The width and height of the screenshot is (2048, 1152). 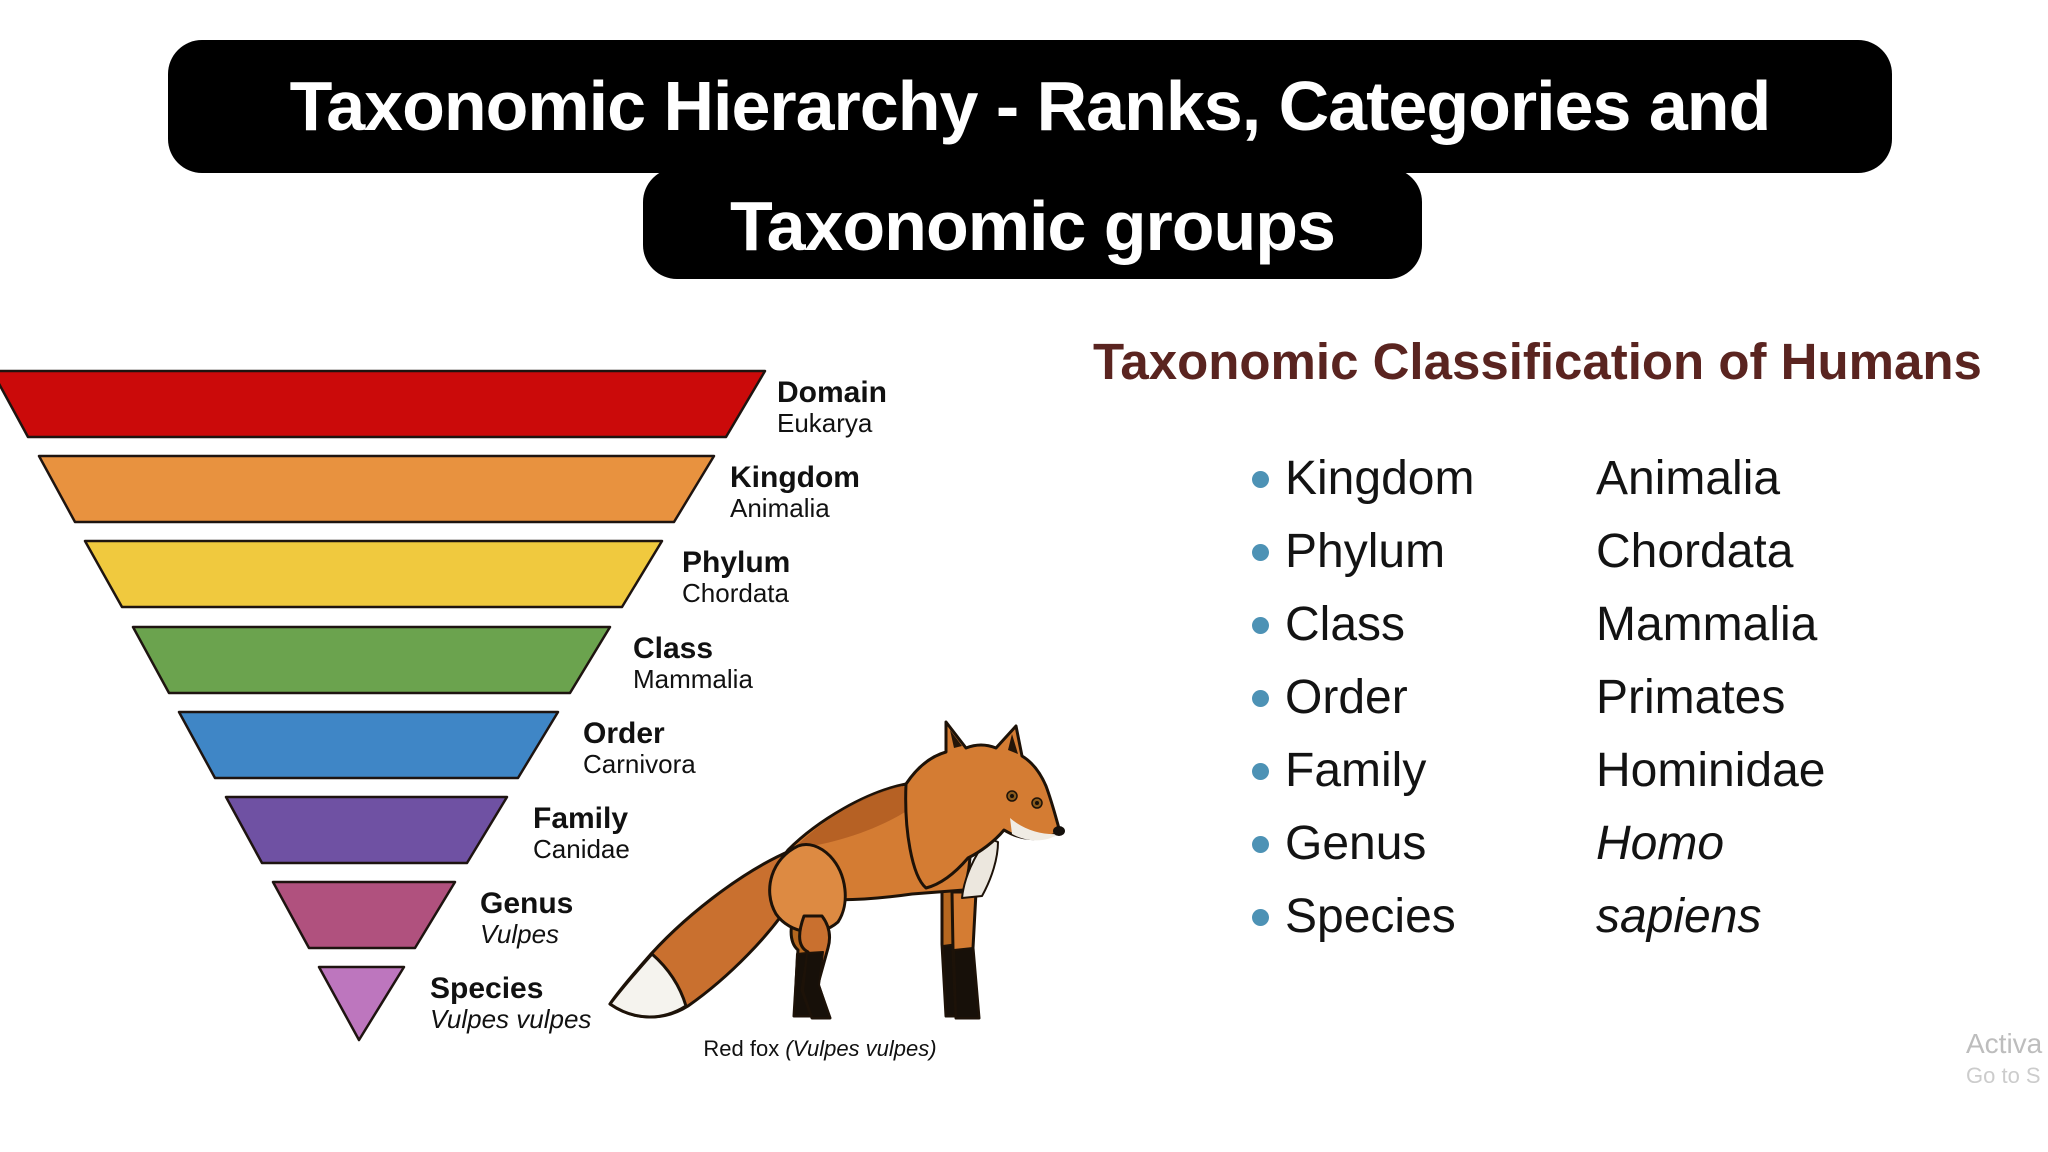 I want to click on page-title-line2: Taxonomic groups, so click(x=1033, y=226).